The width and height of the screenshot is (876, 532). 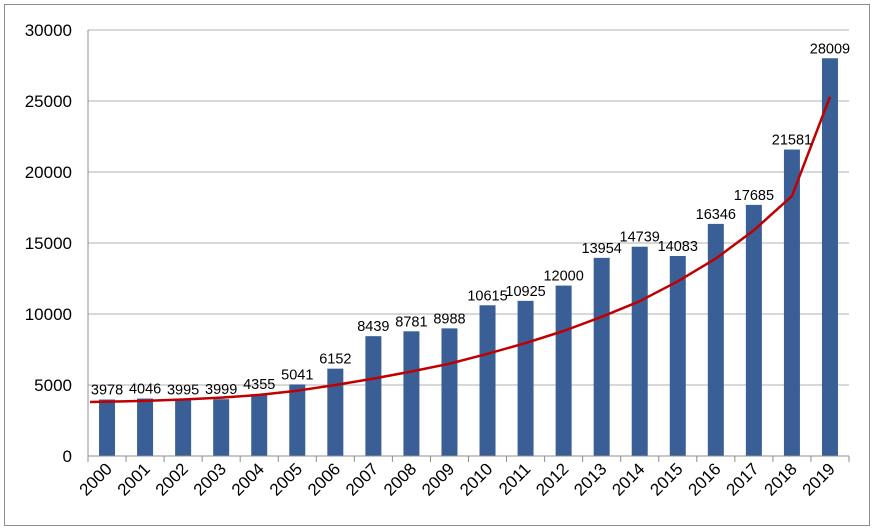 What do you see at coordinates (48, 172) in the screenshot?
I see `y-tick-label: 20000` at bounding box center [48, 172].